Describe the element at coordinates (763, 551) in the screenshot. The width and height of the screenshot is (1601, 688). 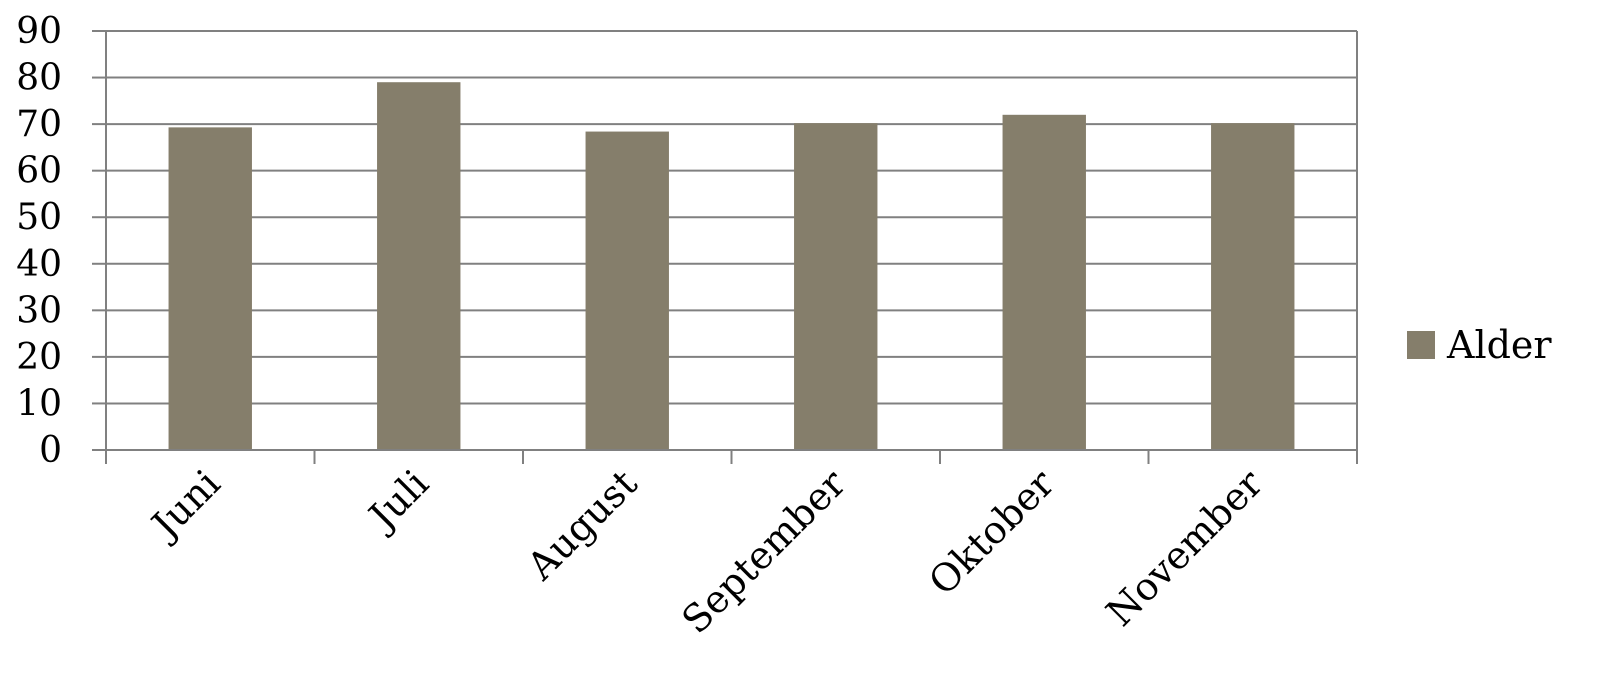
I see `x-tick-label-september: September` at that location.